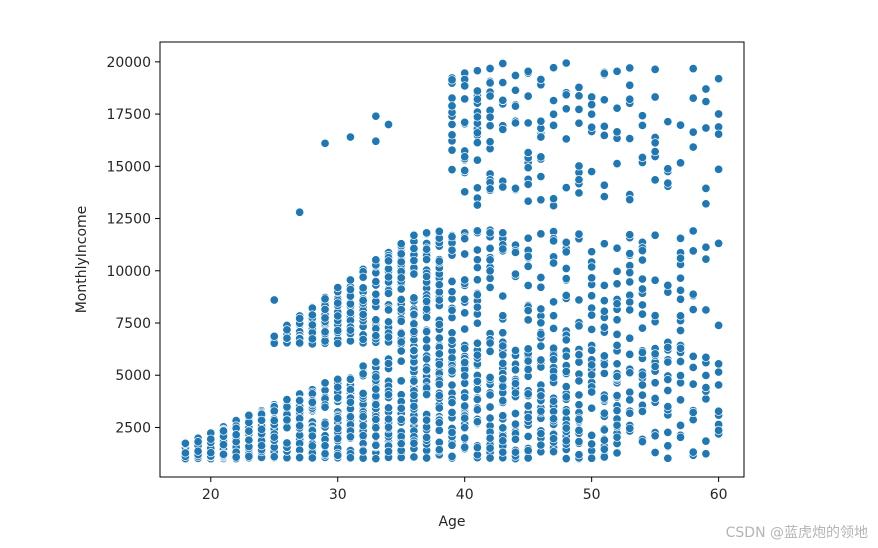  I want to click on x-ticks: 20 30 40 50 60, so click(465, 490).